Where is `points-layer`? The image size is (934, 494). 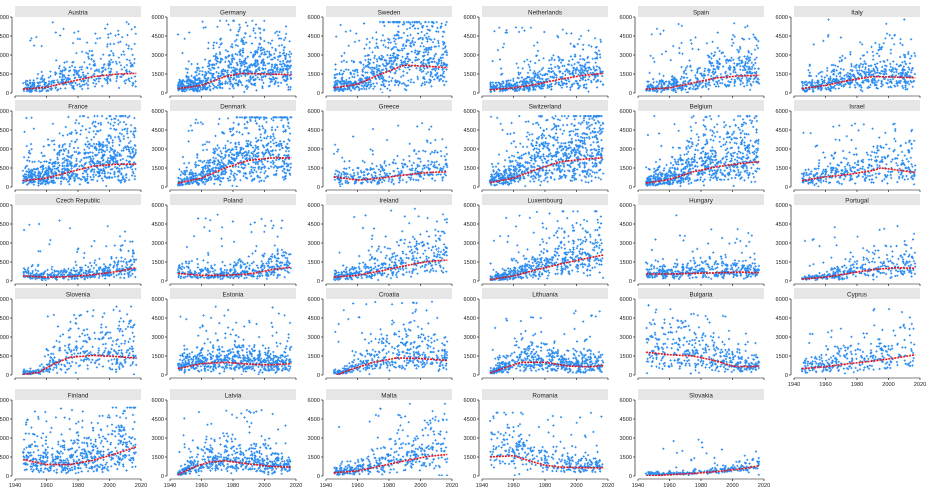 points-layer is located at coordinates (79, 57).